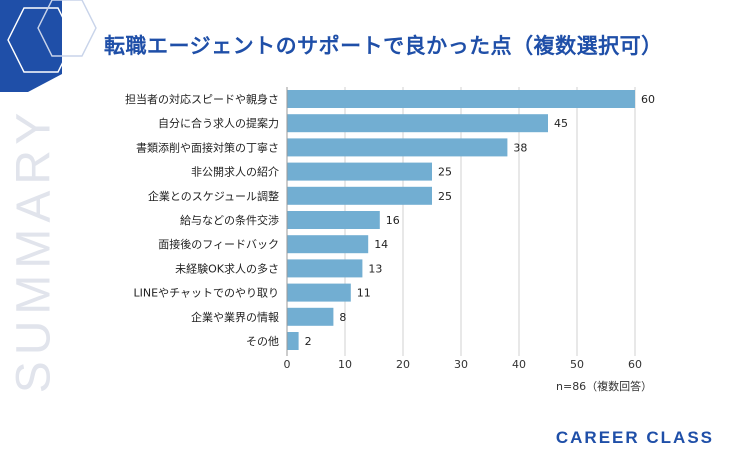  Describe the element at coordinates (229, 220) in the screenshot. I see `category-label: 給与などの条件交渉` at that location.